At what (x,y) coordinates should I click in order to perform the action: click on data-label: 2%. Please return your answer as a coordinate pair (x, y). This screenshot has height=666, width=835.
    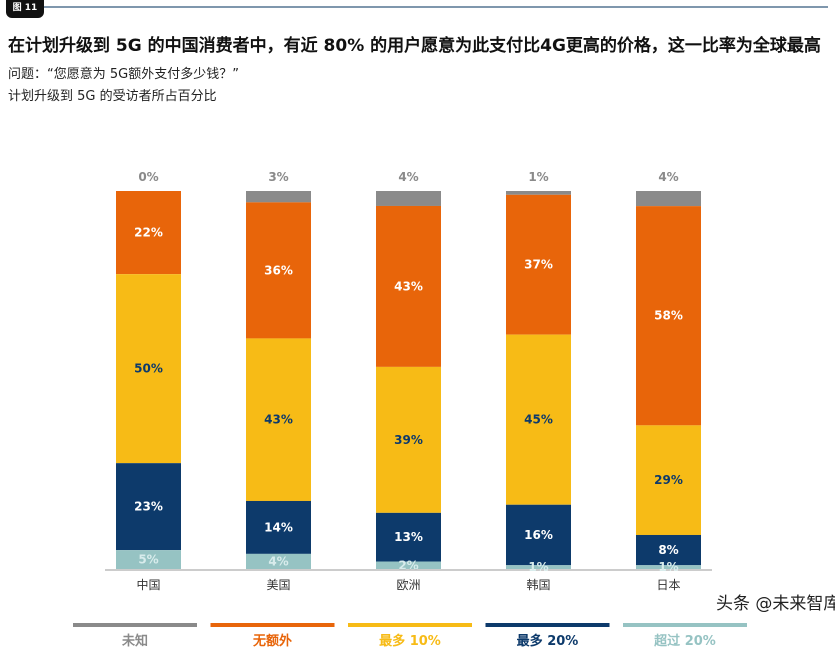
    Looking at the image, I should click on (408, 565).